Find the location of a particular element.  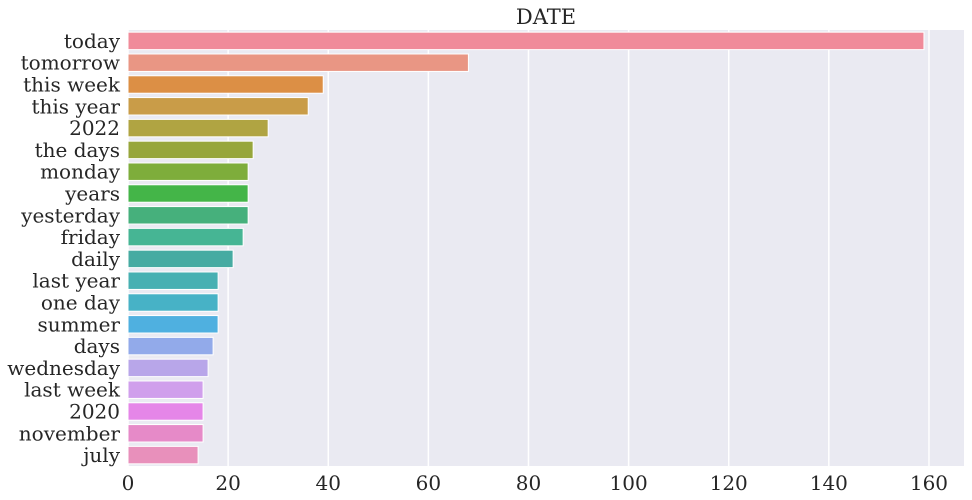

category-label: one day is located at coordinates (81, 303).